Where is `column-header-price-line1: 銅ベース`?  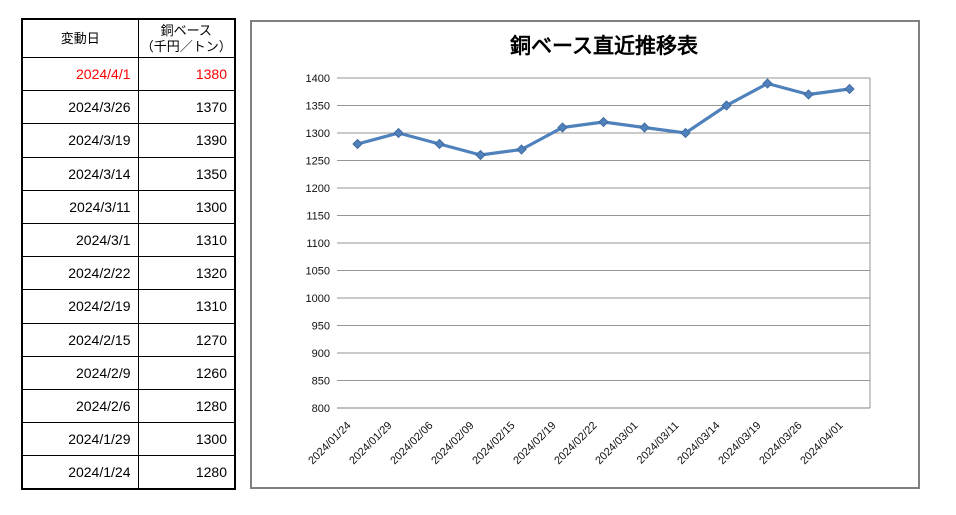 column-header-price-line1: 銅ベース is located at coordinates (186, 30).